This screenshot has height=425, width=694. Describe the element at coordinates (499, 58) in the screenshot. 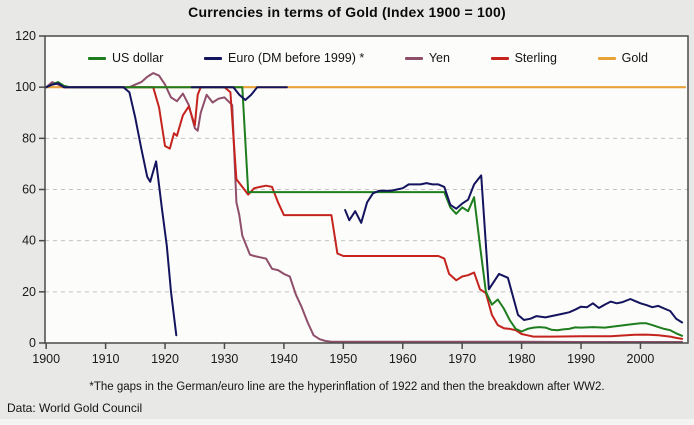

I see `sterling-line-swatch-icon` at that location.